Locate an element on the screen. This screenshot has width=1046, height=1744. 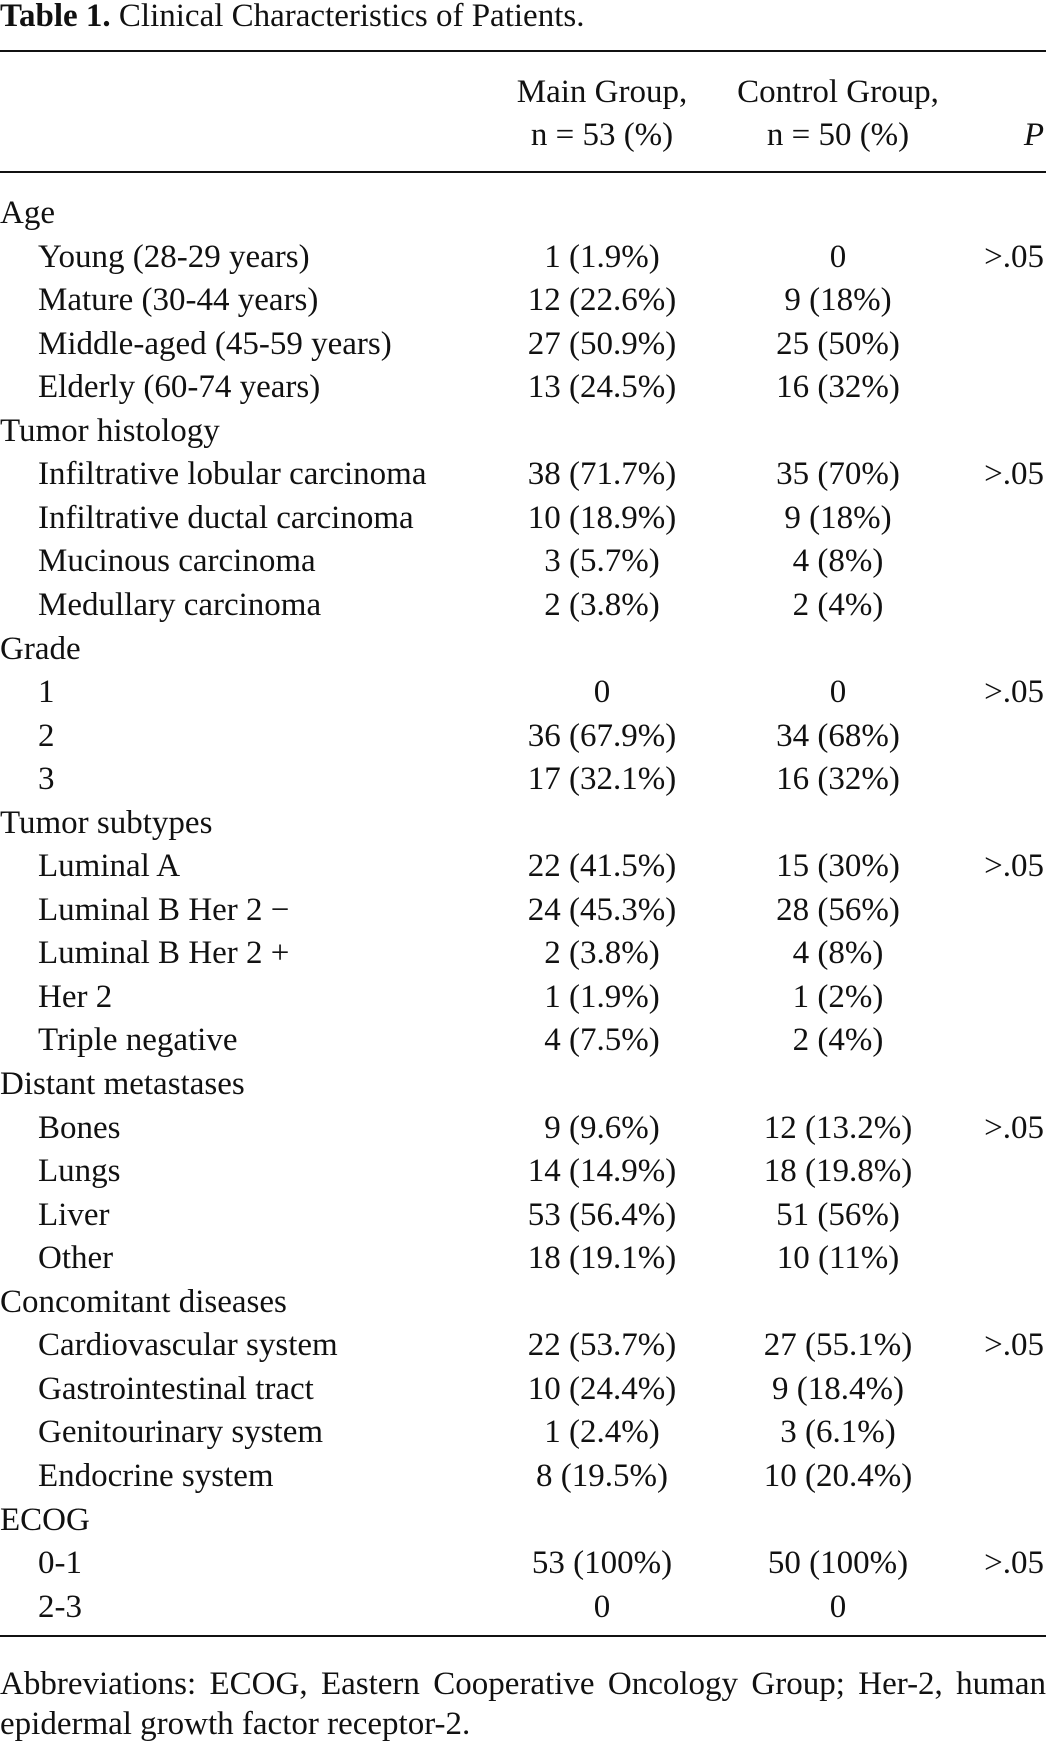
row-label: Liver is located at coordinates (74, 1214).